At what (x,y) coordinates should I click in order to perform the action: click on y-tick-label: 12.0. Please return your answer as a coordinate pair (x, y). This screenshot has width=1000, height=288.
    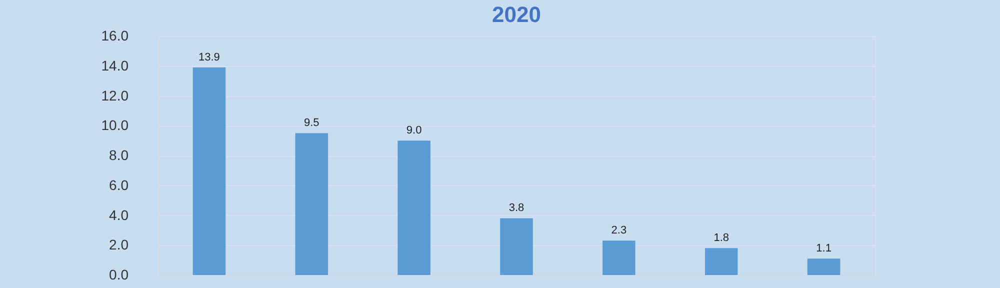
    Looking at the image, I should click on (115, 95).